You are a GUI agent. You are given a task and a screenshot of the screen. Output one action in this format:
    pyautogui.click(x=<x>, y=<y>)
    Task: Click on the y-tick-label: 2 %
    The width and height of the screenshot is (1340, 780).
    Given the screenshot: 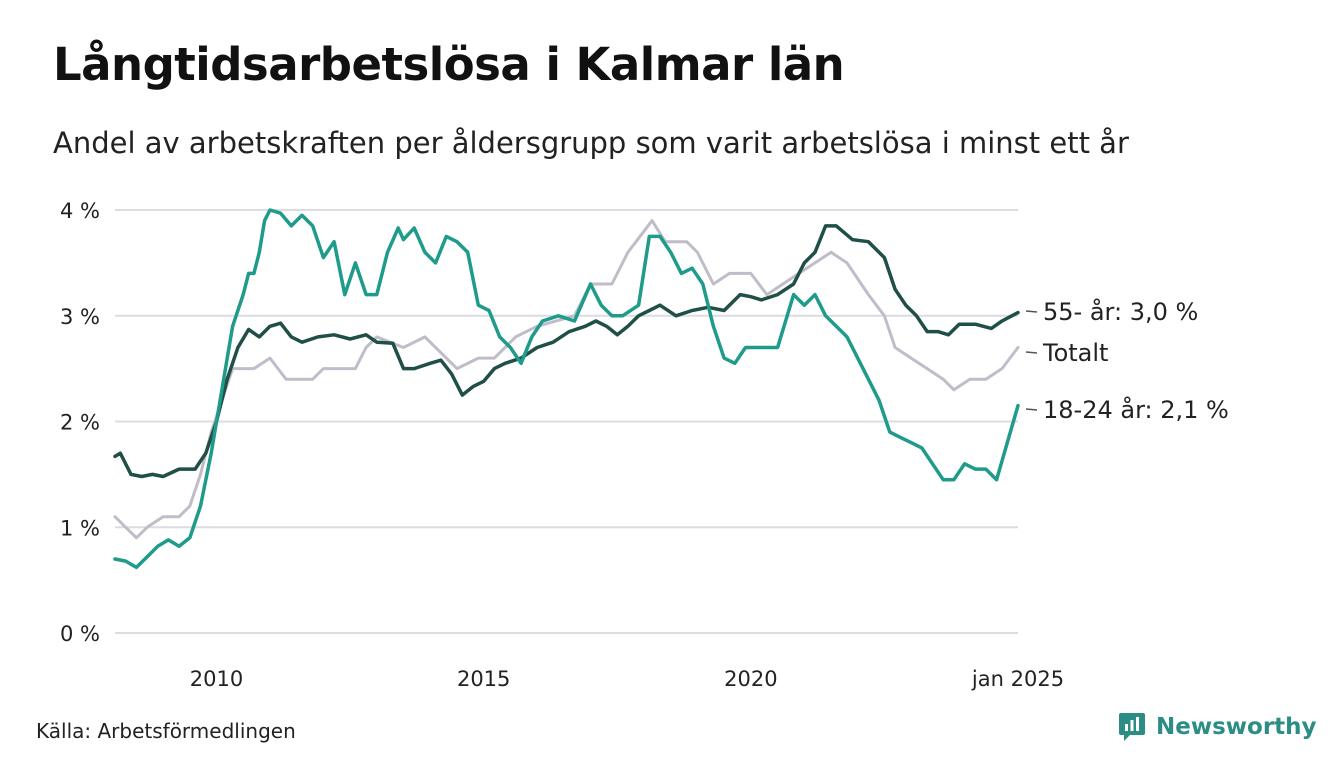 What is the action you would take?
    pyautogui.click(x=80, y=423)
    